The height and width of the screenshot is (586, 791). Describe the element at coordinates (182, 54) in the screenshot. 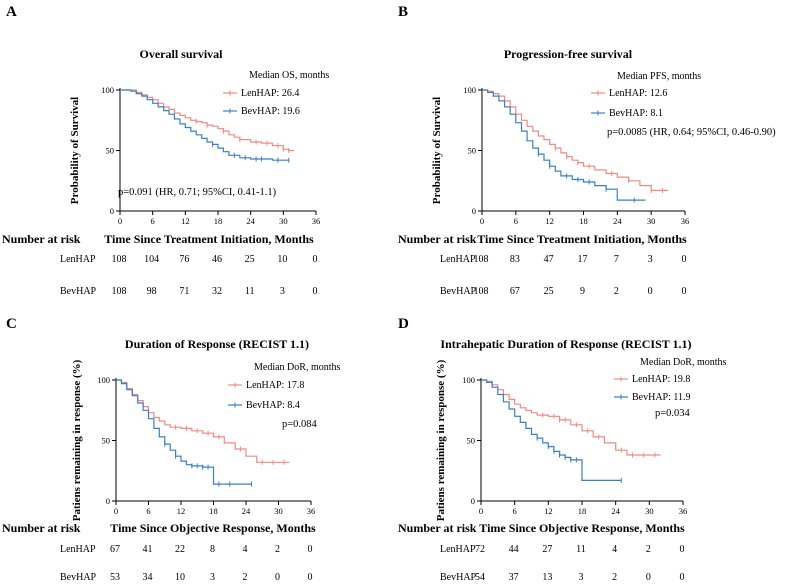

I see `chart-title: Overall survival` at that location.